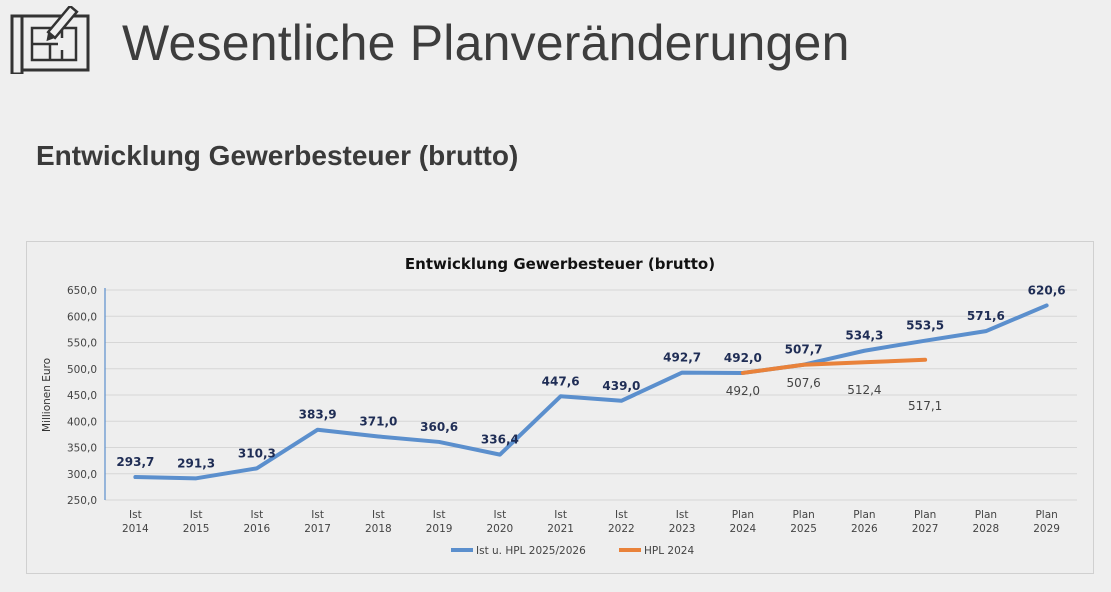 Image resolution: width=1111 pixels, height=592 pixels. I want to click on y-tick-label: 250,0, so click(82, 501).